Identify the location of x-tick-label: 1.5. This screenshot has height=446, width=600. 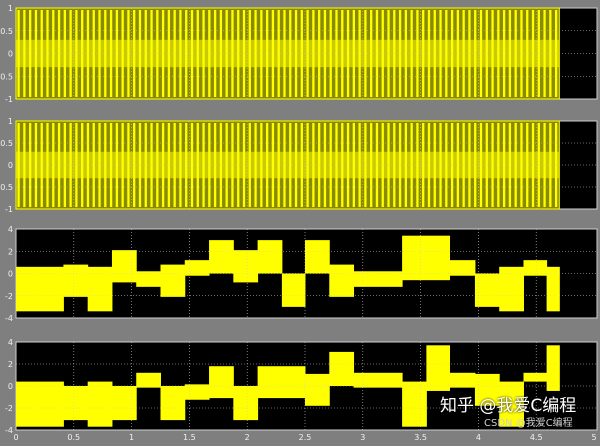
(189, 437).